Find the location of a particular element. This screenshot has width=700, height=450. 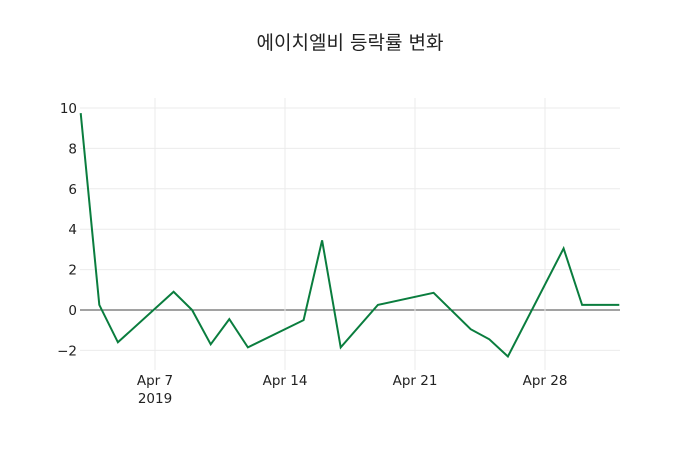

y-tick-label: 0 is located at coordinates (72, 311).